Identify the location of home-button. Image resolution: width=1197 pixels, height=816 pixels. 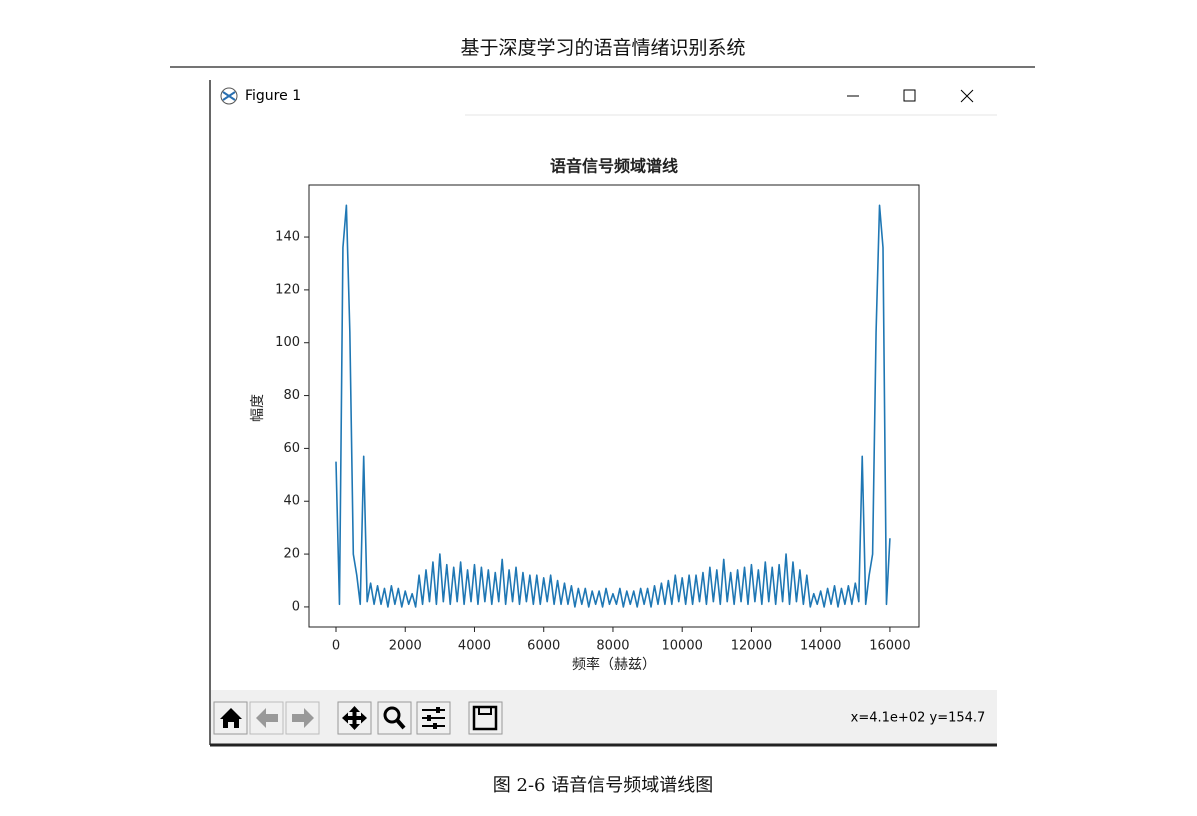
(230, 718).